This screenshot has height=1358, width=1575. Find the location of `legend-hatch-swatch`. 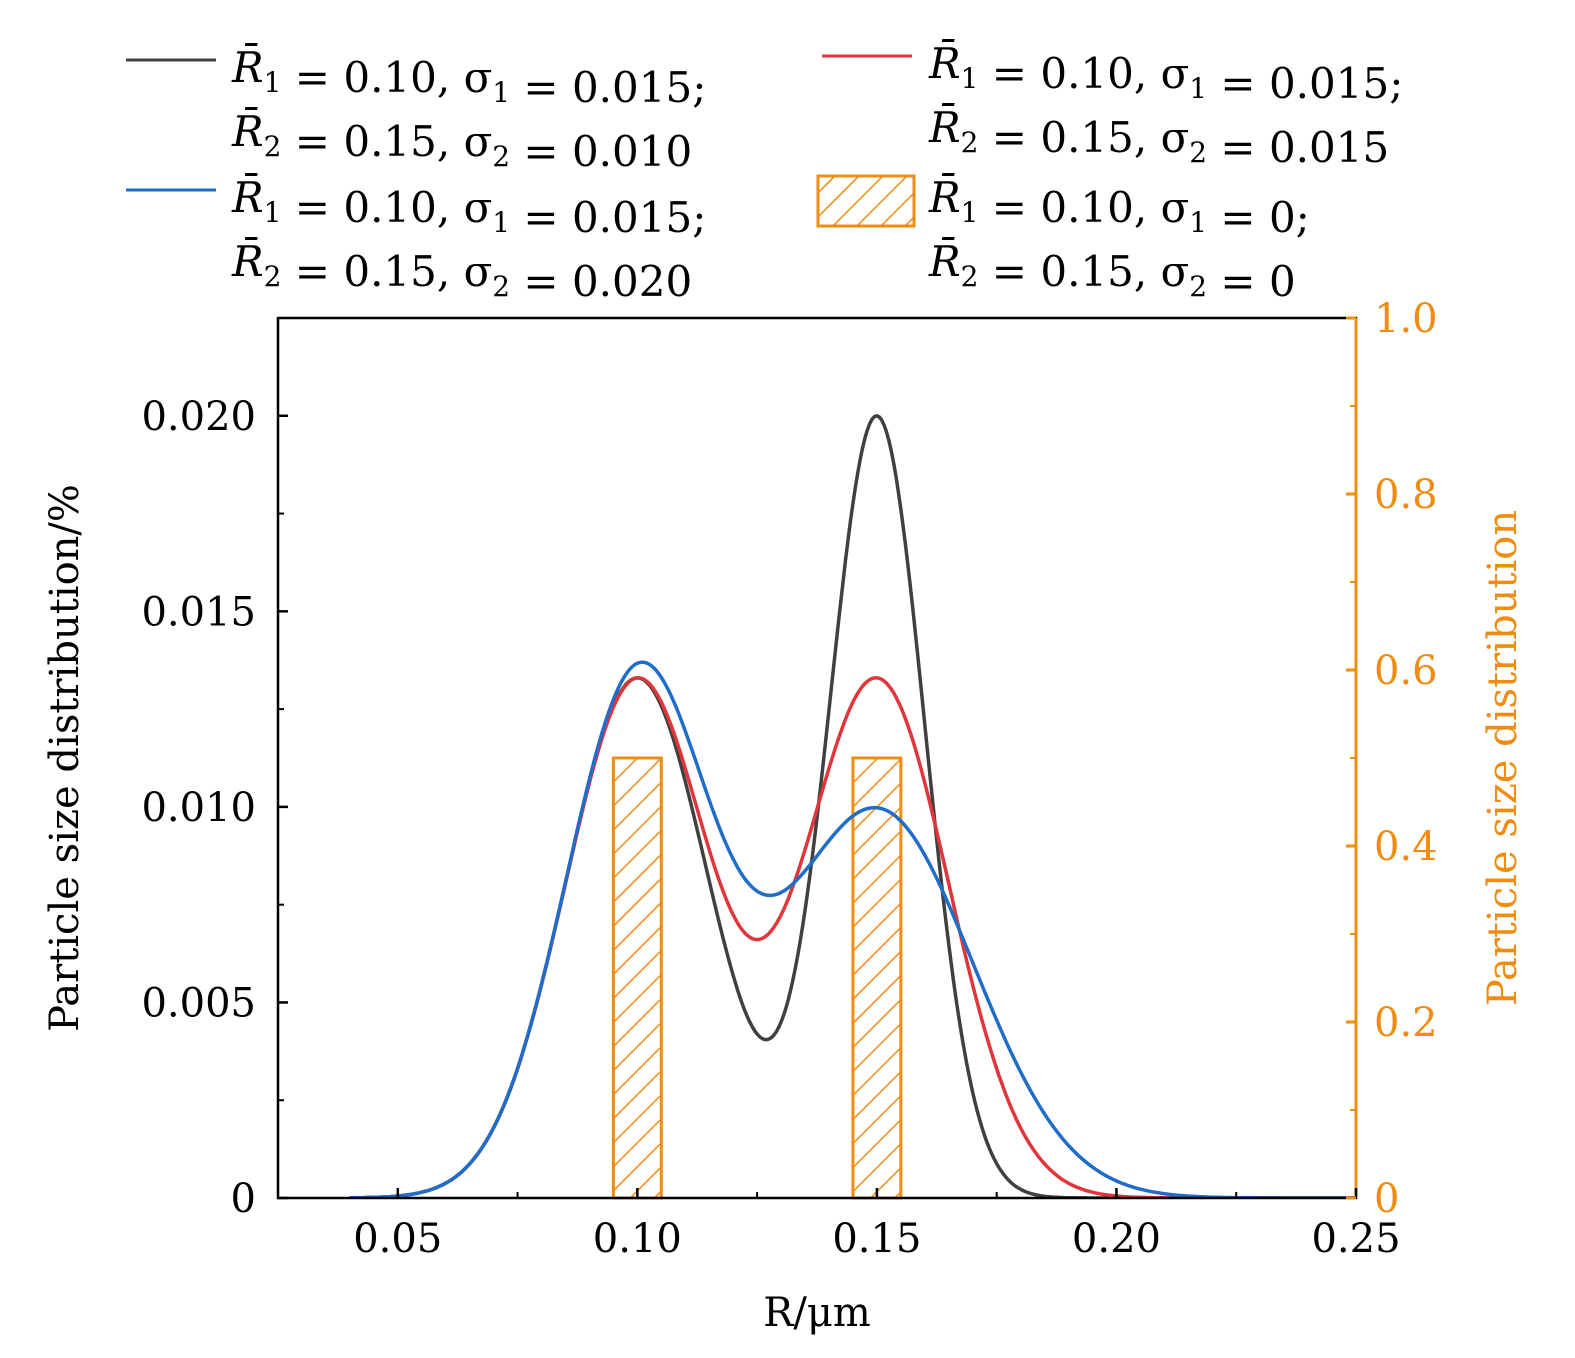

legend-hatch-swatch is located at coordinates (866, 201).